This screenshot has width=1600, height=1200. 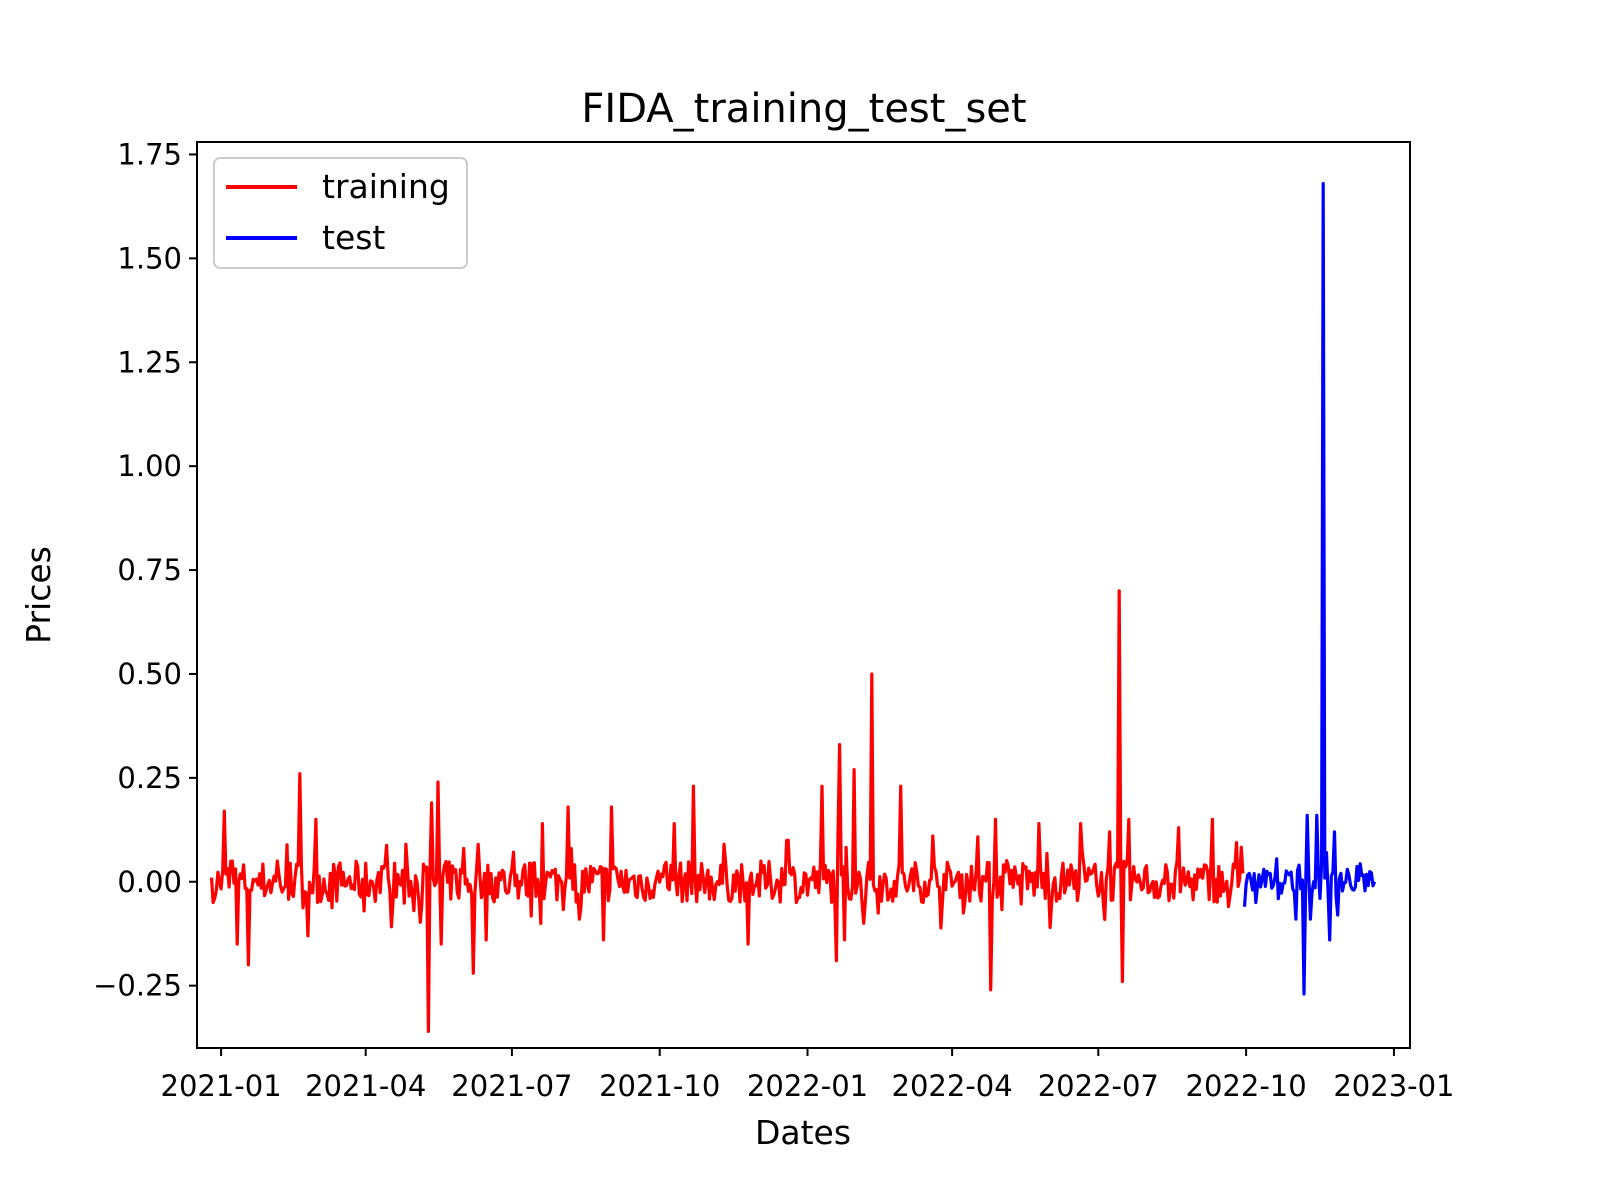 What do you see at coordinates (149, 882) in the screenshot?
I see `y-tick-label: 0.00` at bounding box center [149, 882].